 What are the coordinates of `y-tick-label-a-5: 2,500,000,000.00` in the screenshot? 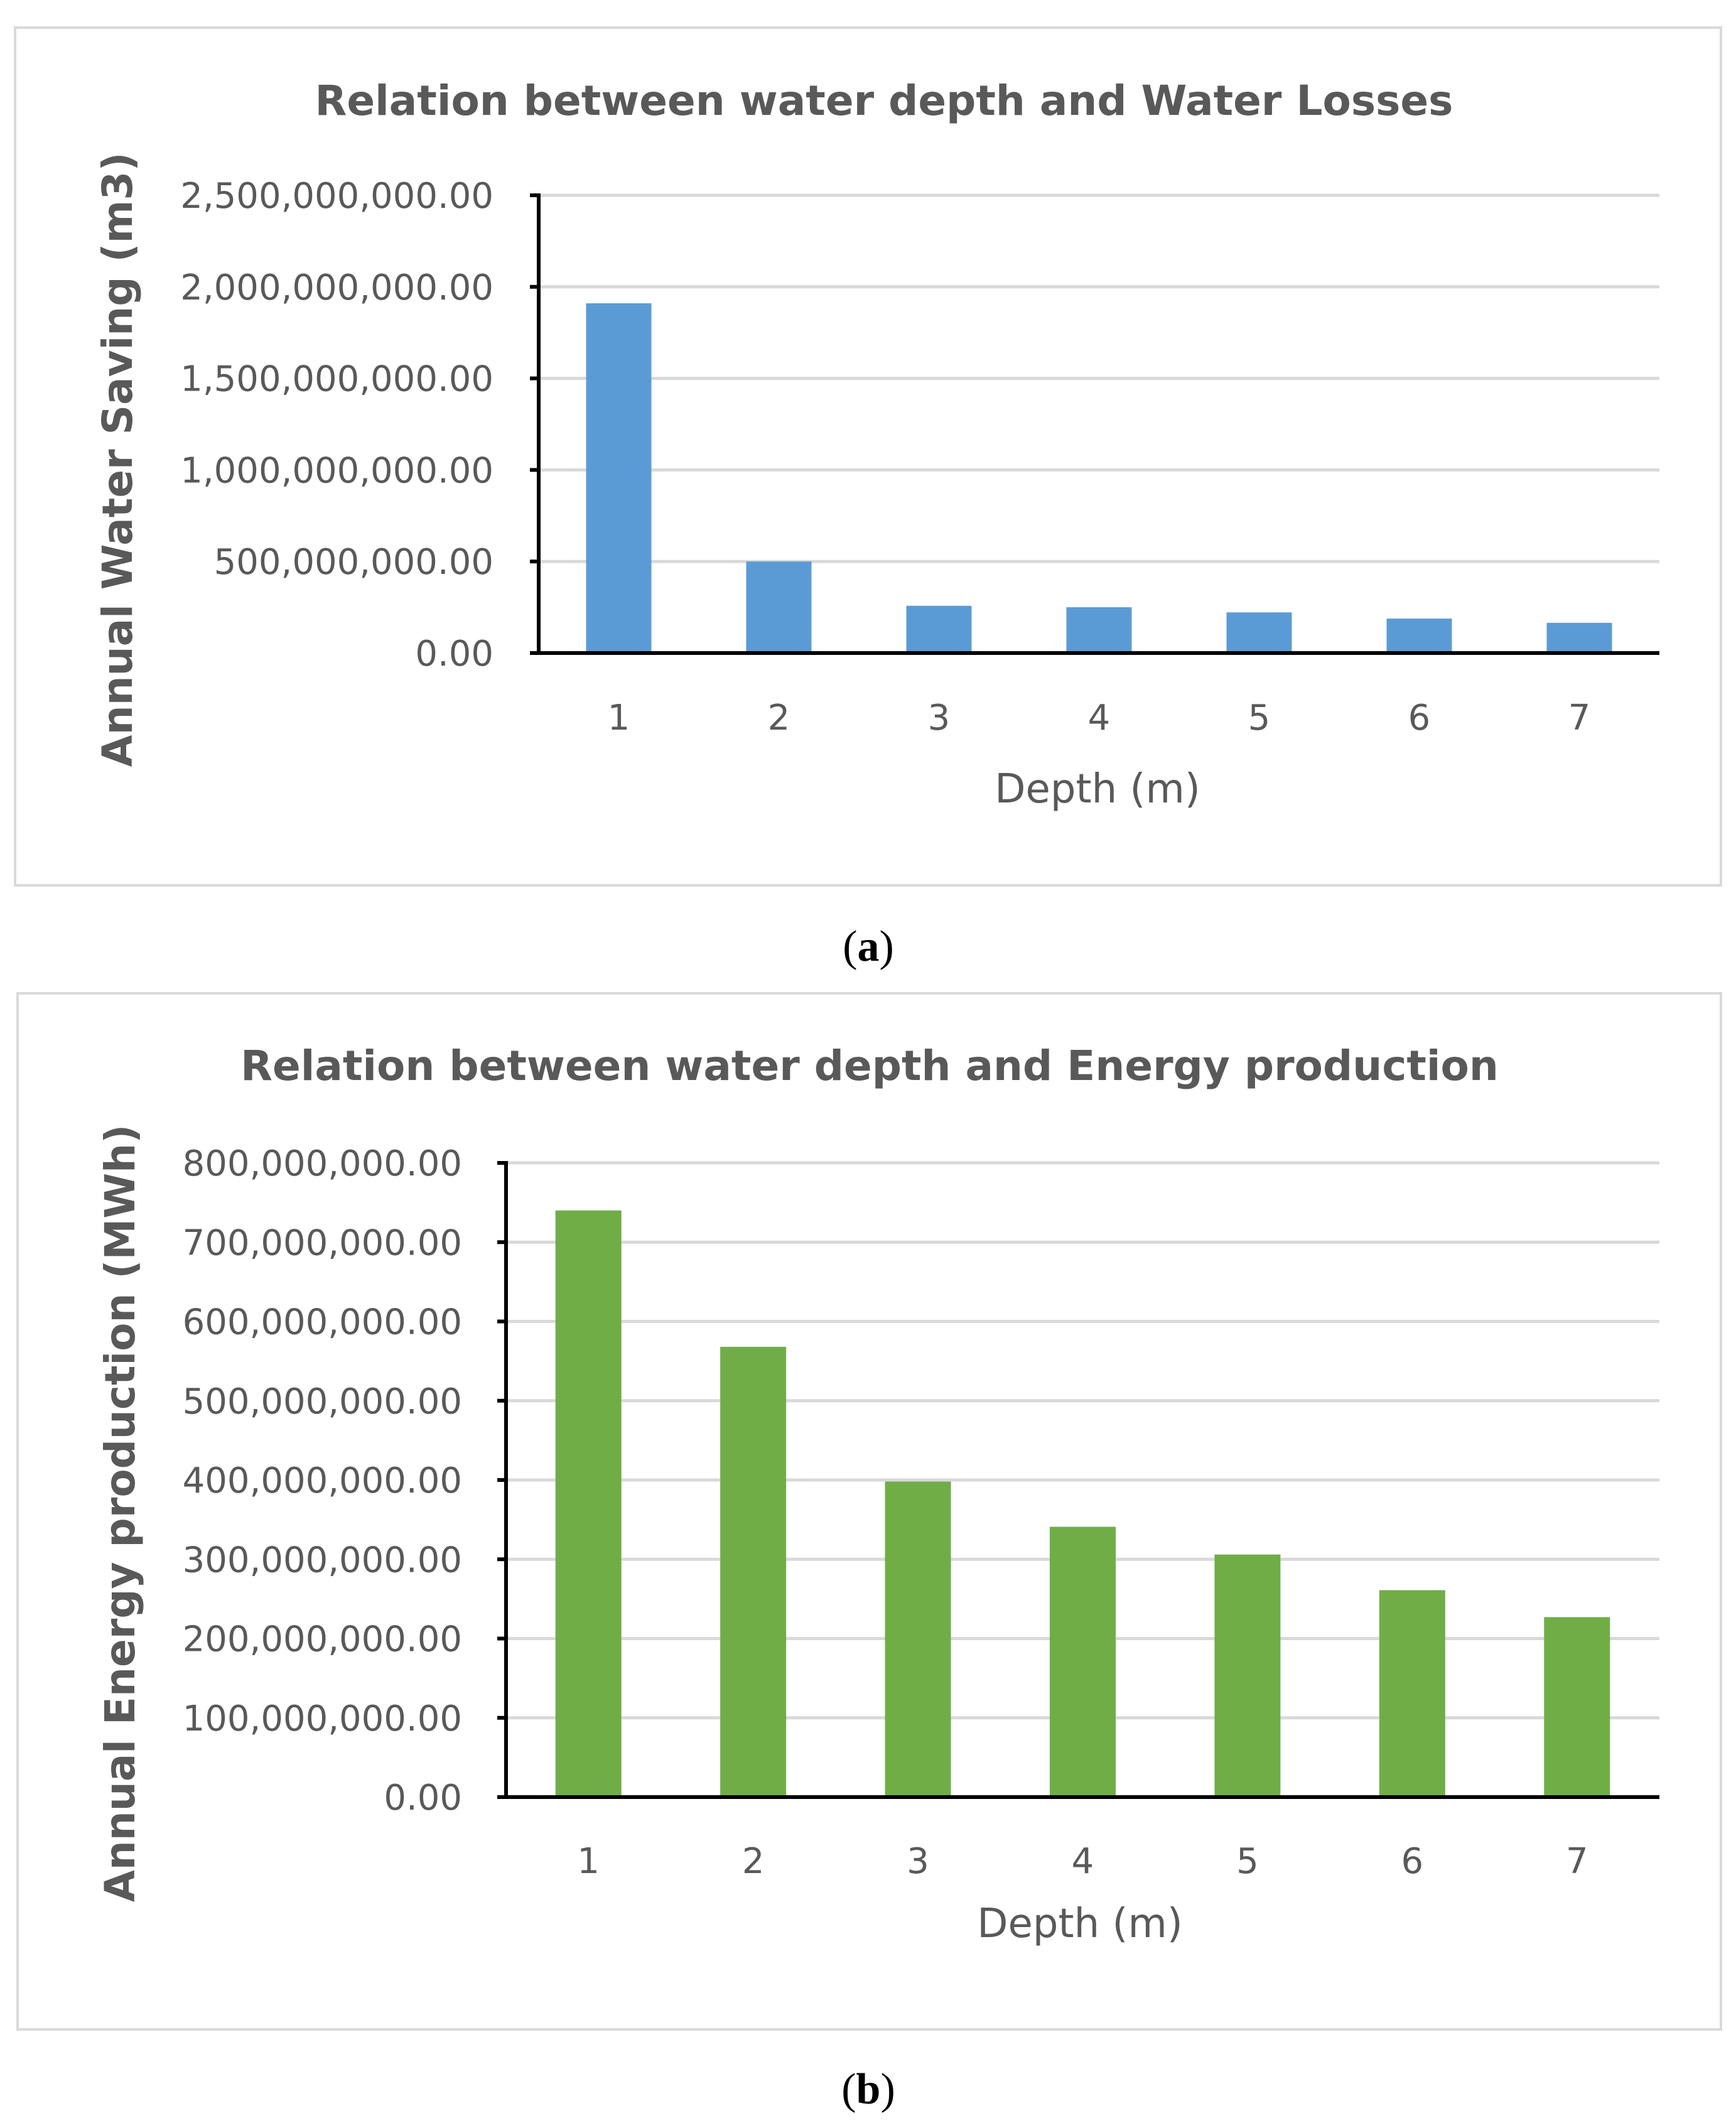 It's located at (336, 196).